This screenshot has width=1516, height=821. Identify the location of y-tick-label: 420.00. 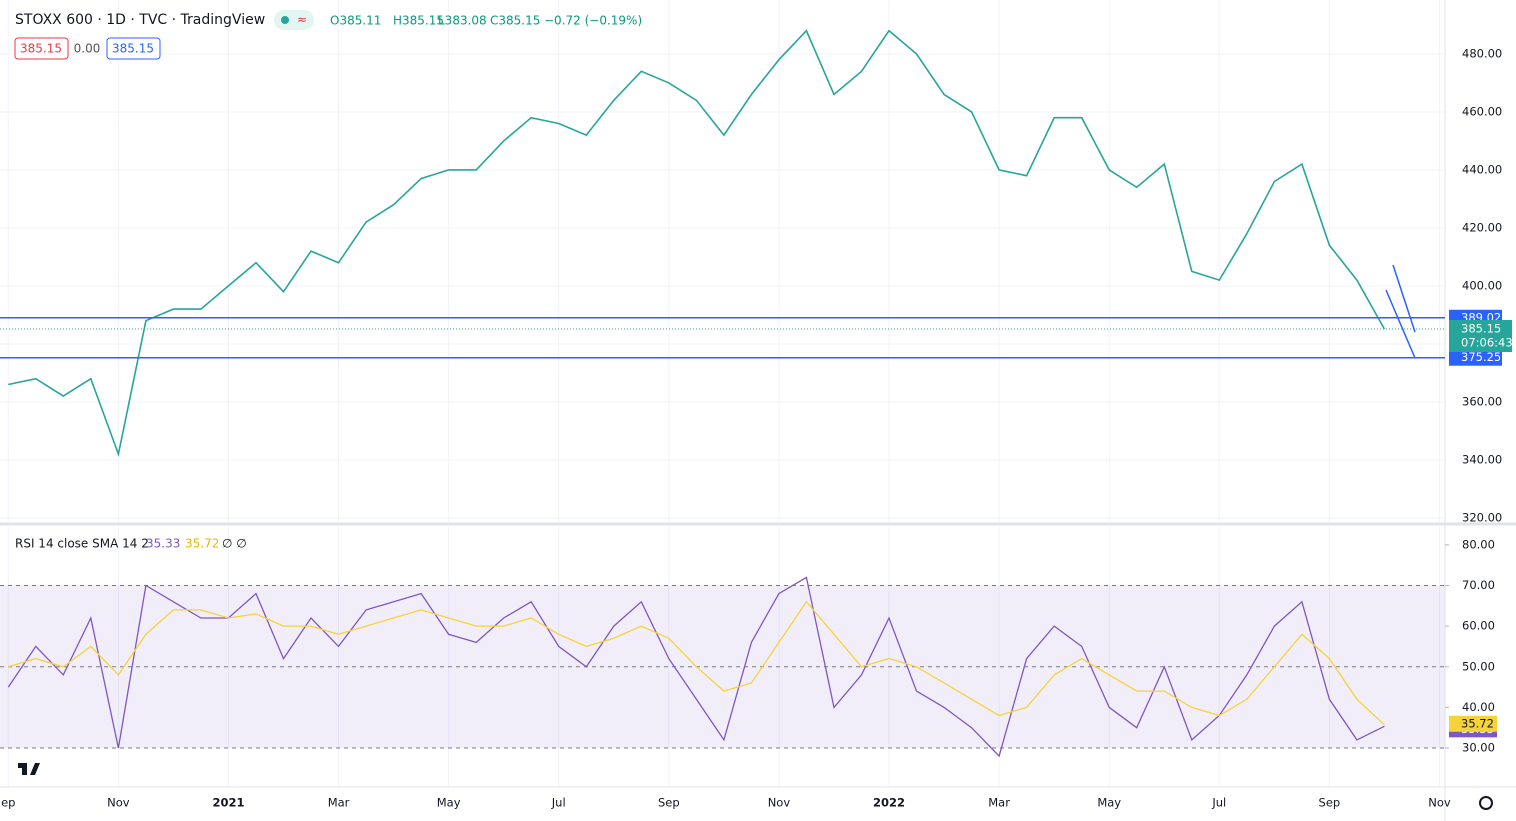
(1482, 227).